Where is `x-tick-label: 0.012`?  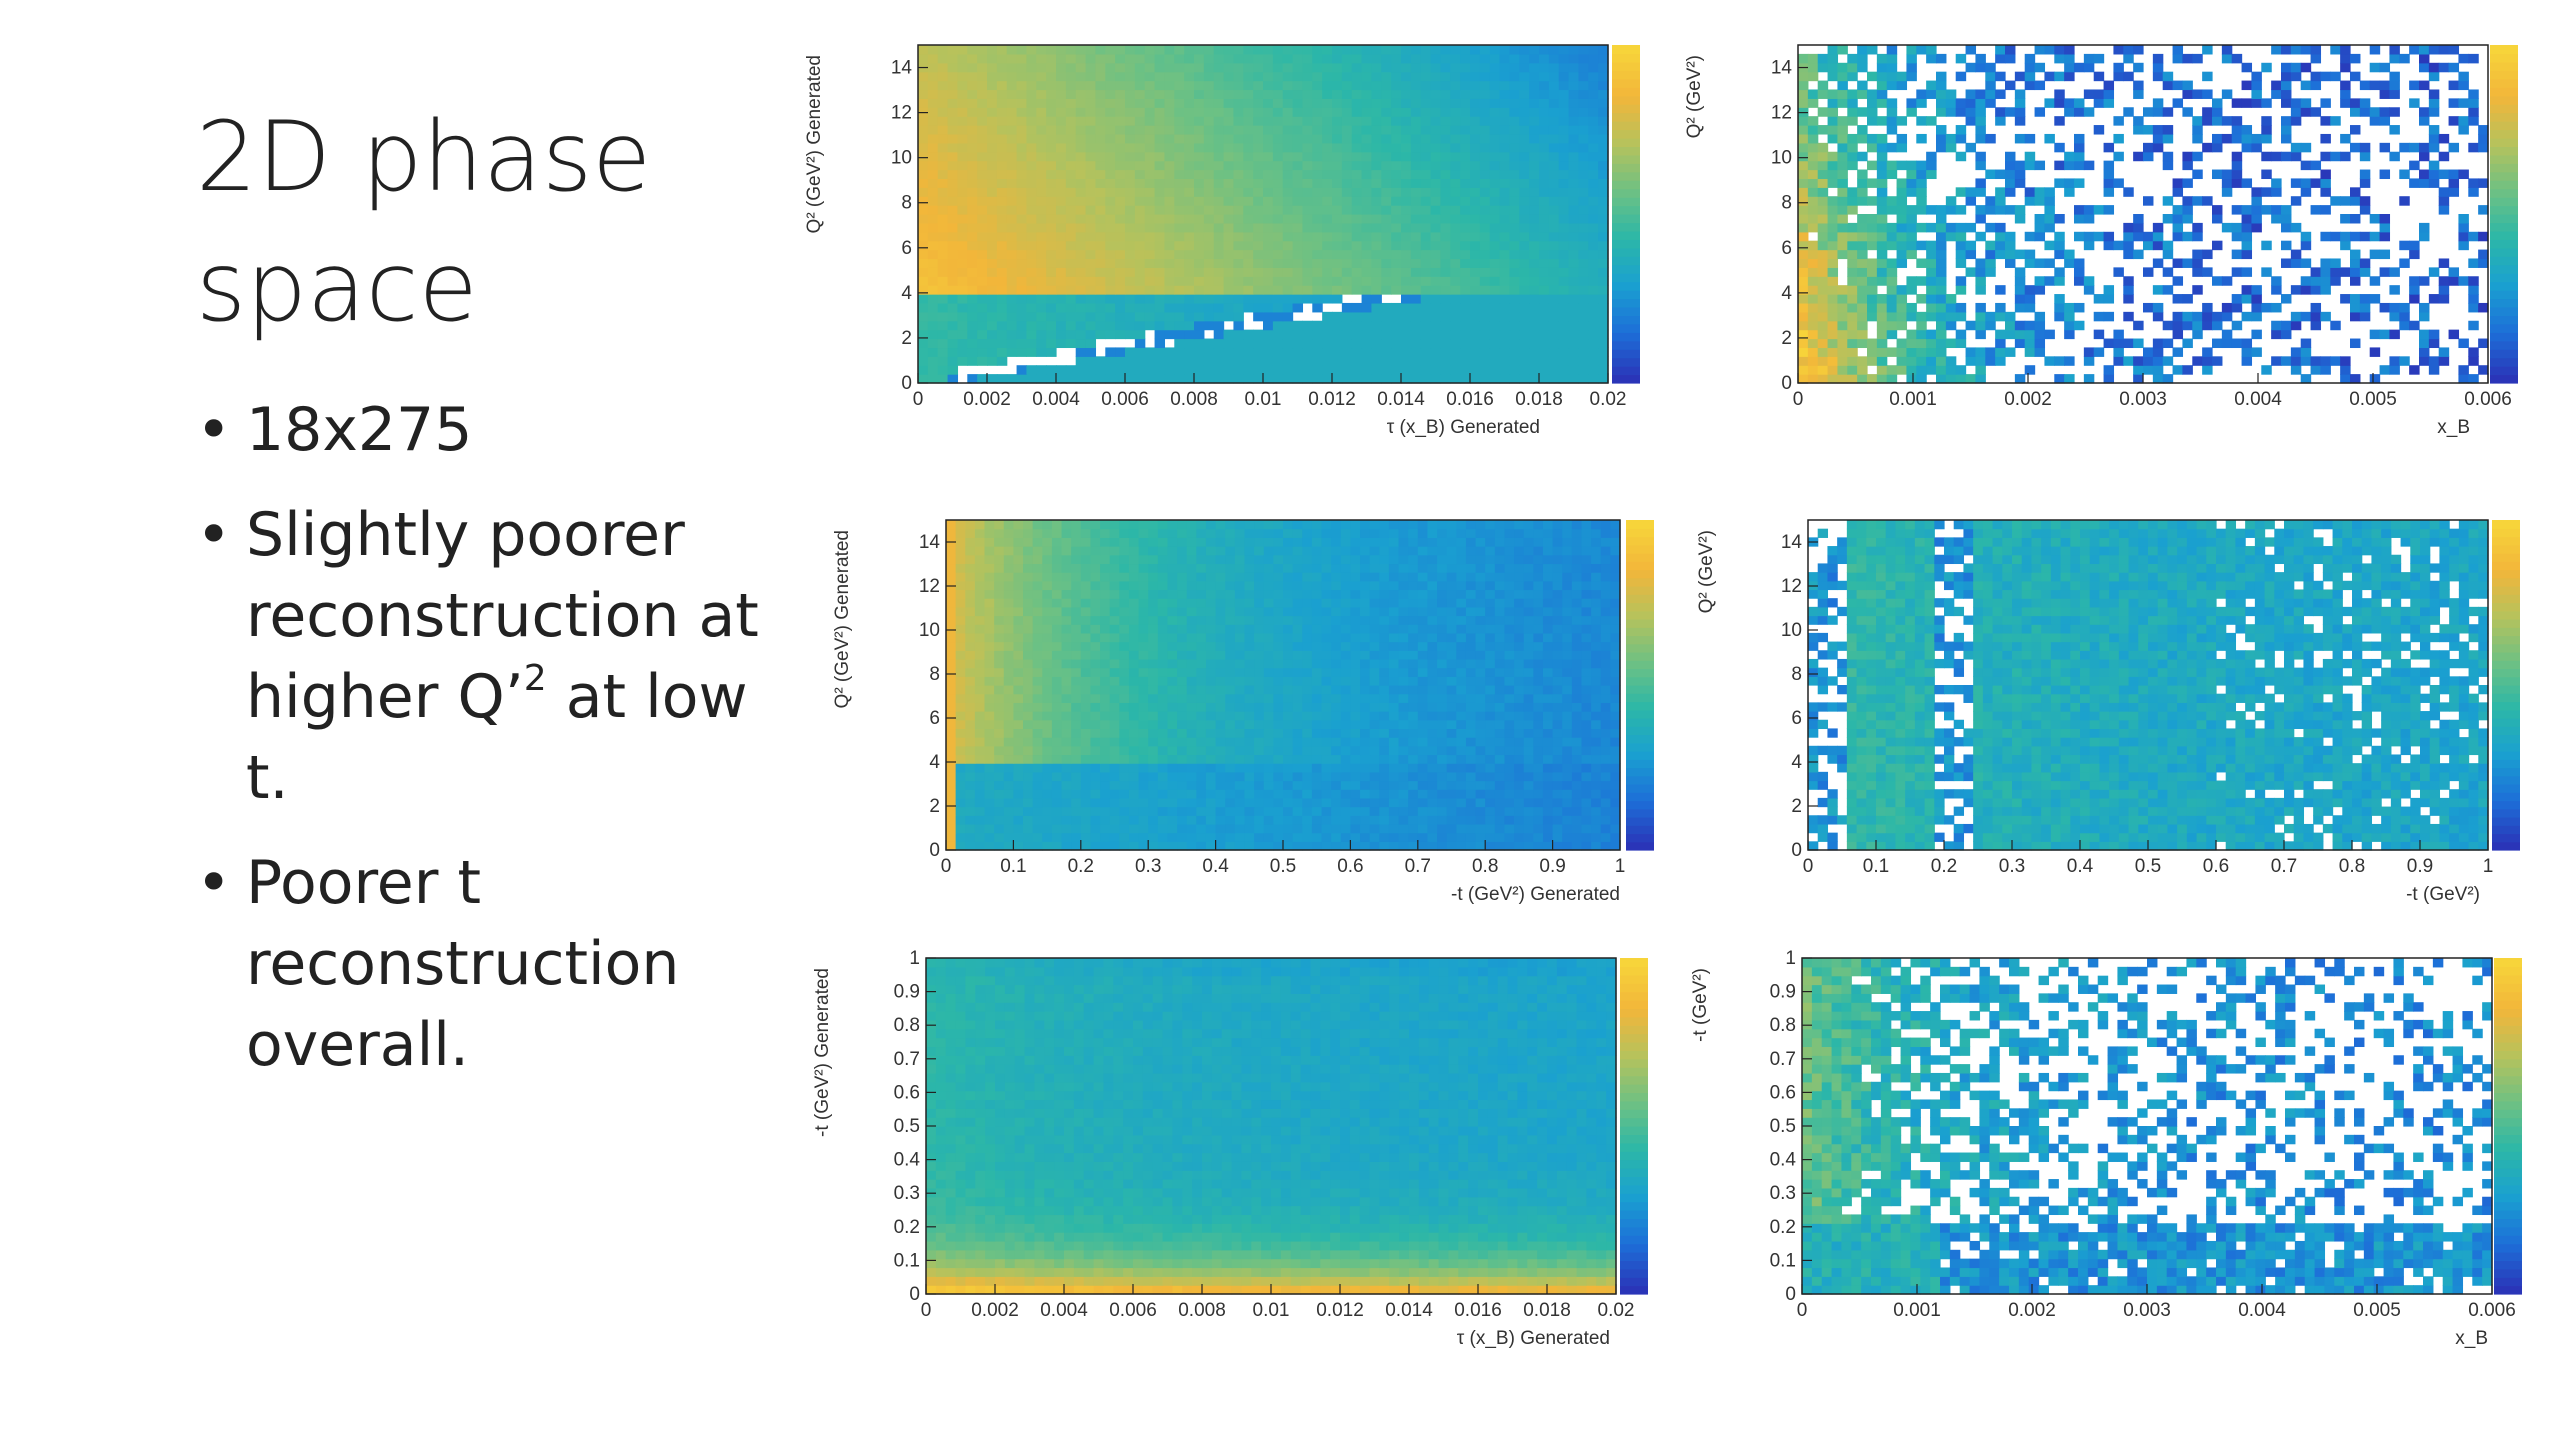 x-tick-label: 0.012 is located at coordinates (1332, 399).